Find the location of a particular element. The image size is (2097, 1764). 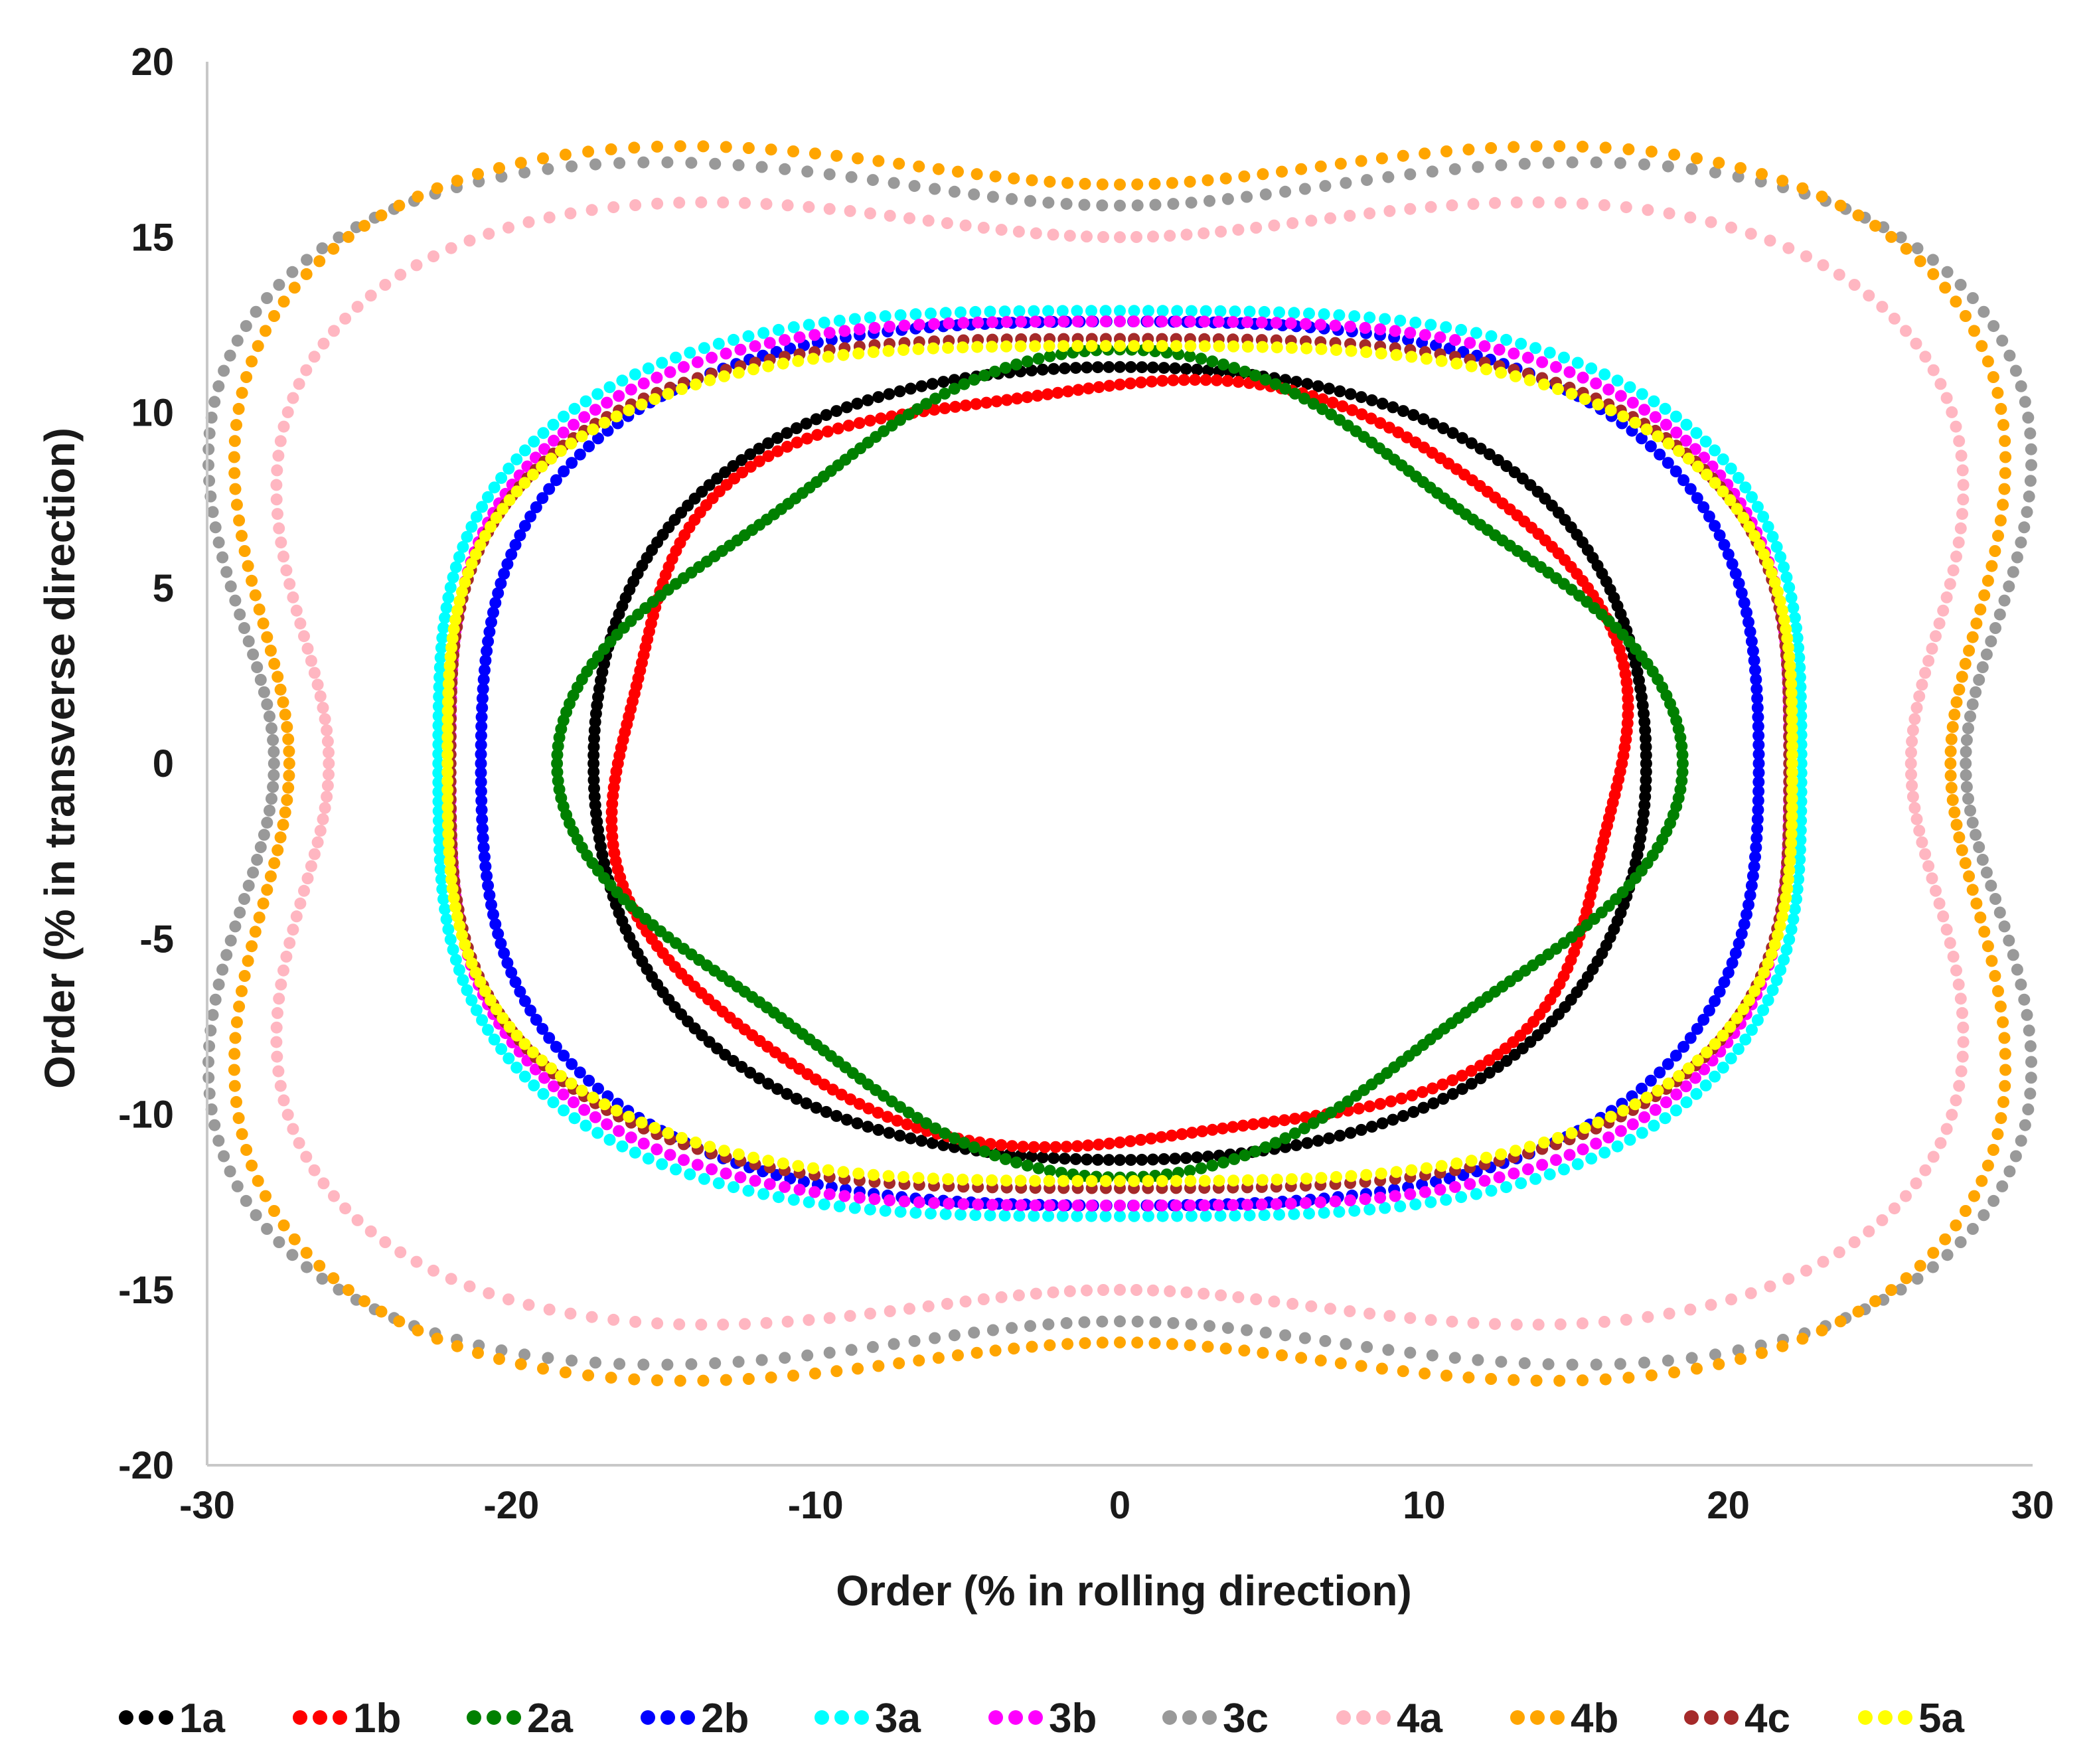

legend-label: 3a is located at coordinates (898, 1718).